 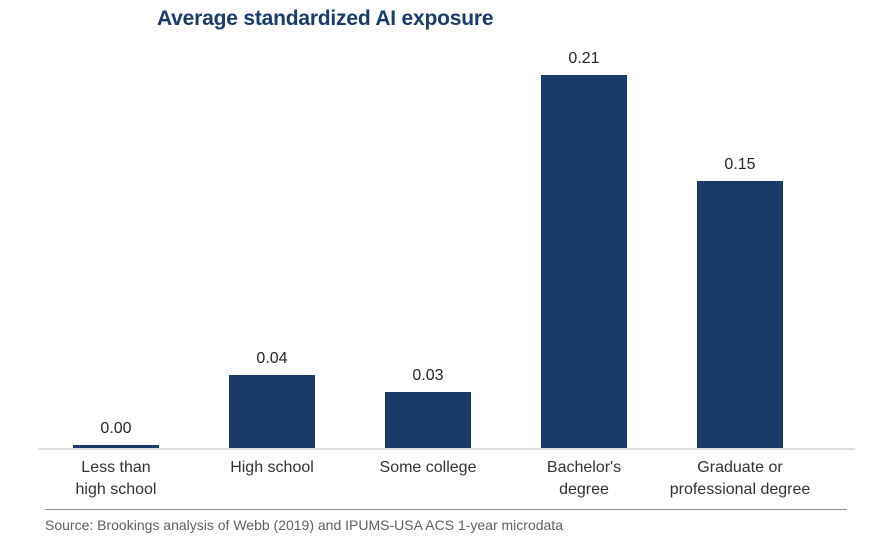 I want to click on bar-group: 0.21, so click(x=584, y=224).